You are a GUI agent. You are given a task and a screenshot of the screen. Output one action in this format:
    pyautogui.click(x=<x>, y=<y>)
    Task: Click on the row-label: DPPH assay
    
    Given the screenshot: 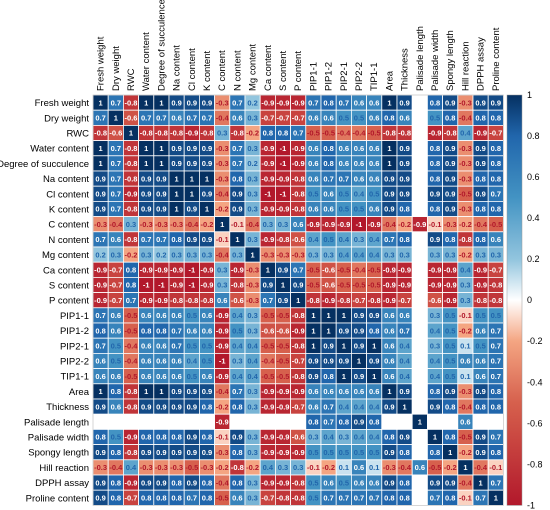 What is the action you would take?
    pyautogui.click(x=62, y=483)
    